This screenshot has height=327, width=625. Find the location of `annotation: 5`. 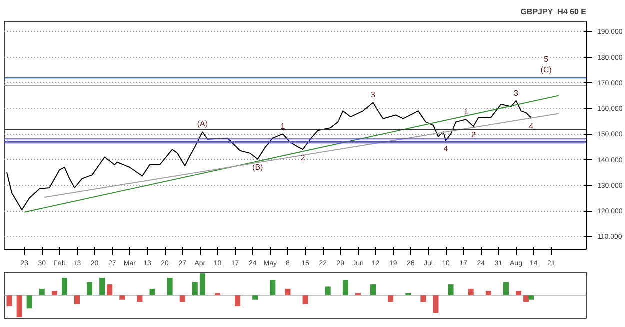

annotation: 5 is located at coordinates (547, 59).